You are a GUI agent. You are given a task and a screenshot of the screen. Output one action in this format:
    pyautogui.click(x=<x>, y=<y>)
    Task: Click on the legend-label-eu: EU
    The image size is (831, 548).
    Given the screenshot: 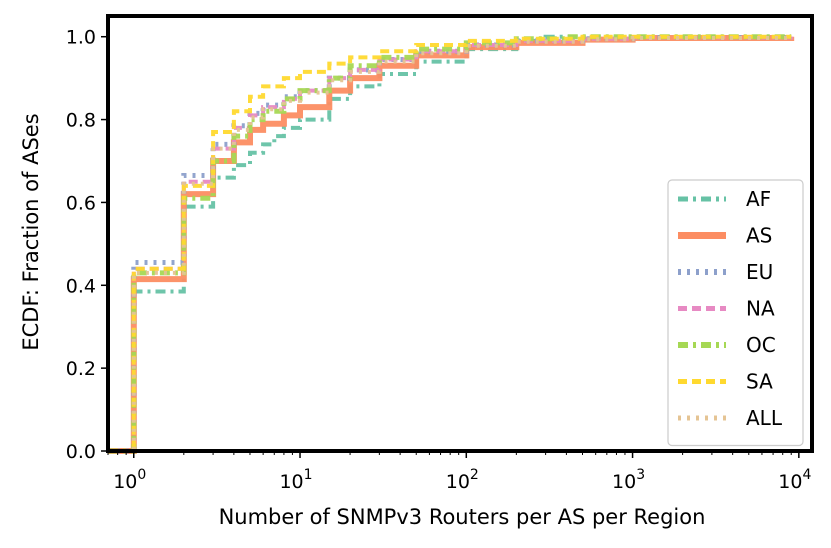 What is the action you would take?
    pyautogui.click(x=759, y=272)
    